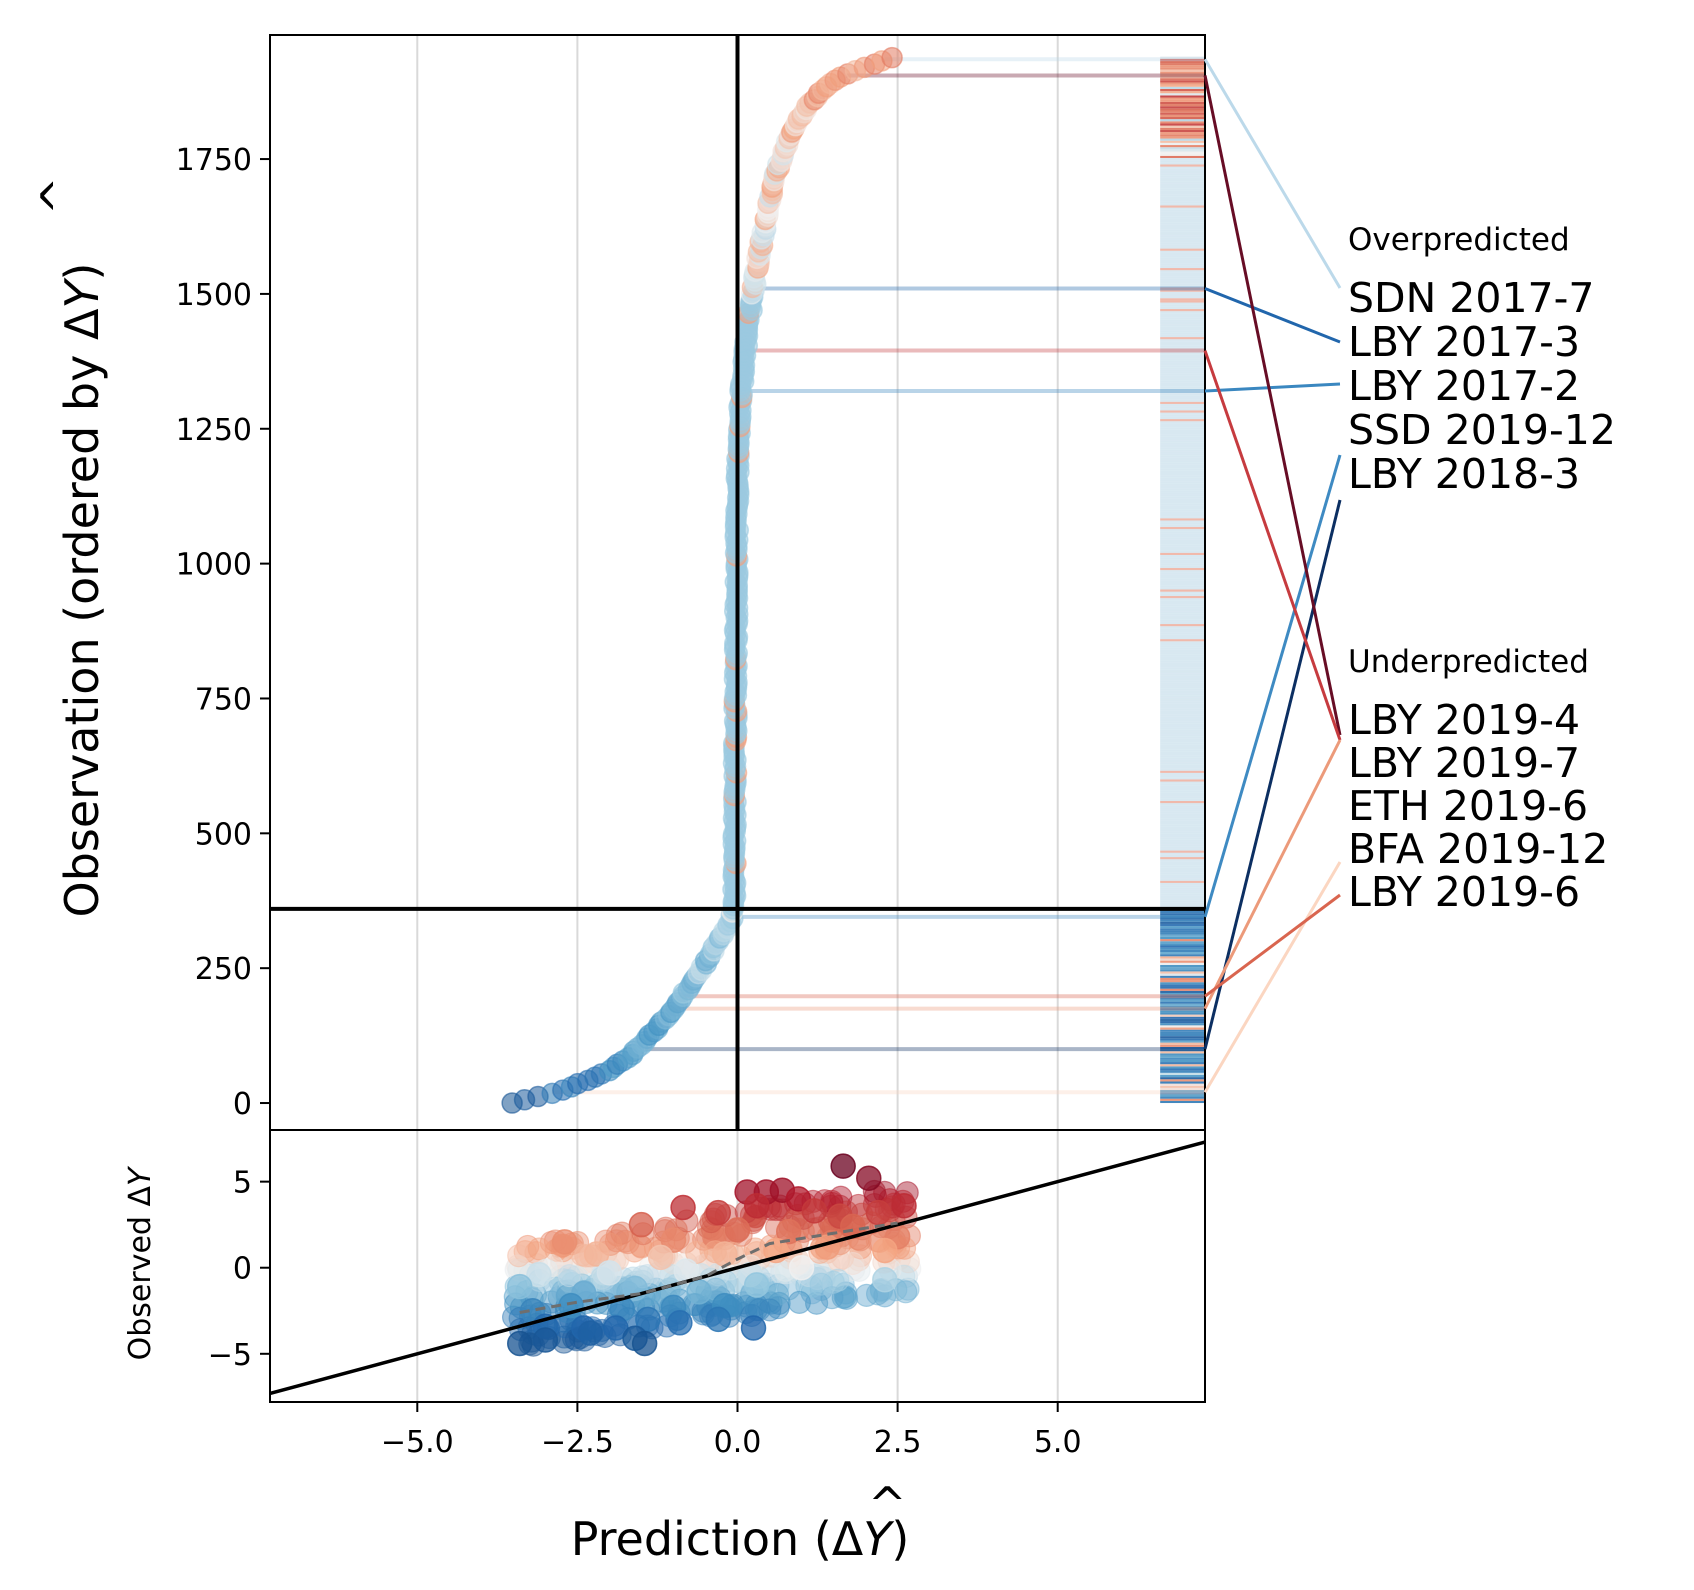 This screenshot has width=1694, height=1590. I want to click on residual-strip, so click(1182, 580).